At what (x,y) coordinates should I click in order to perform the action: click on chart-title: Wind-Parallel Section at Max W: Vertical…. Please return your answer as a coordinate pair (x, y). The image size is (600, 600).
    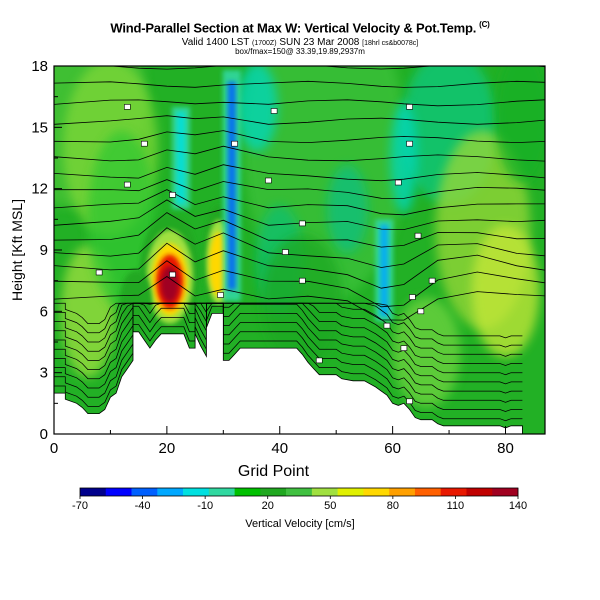
    Looking at the image, I should click on (300, 27).